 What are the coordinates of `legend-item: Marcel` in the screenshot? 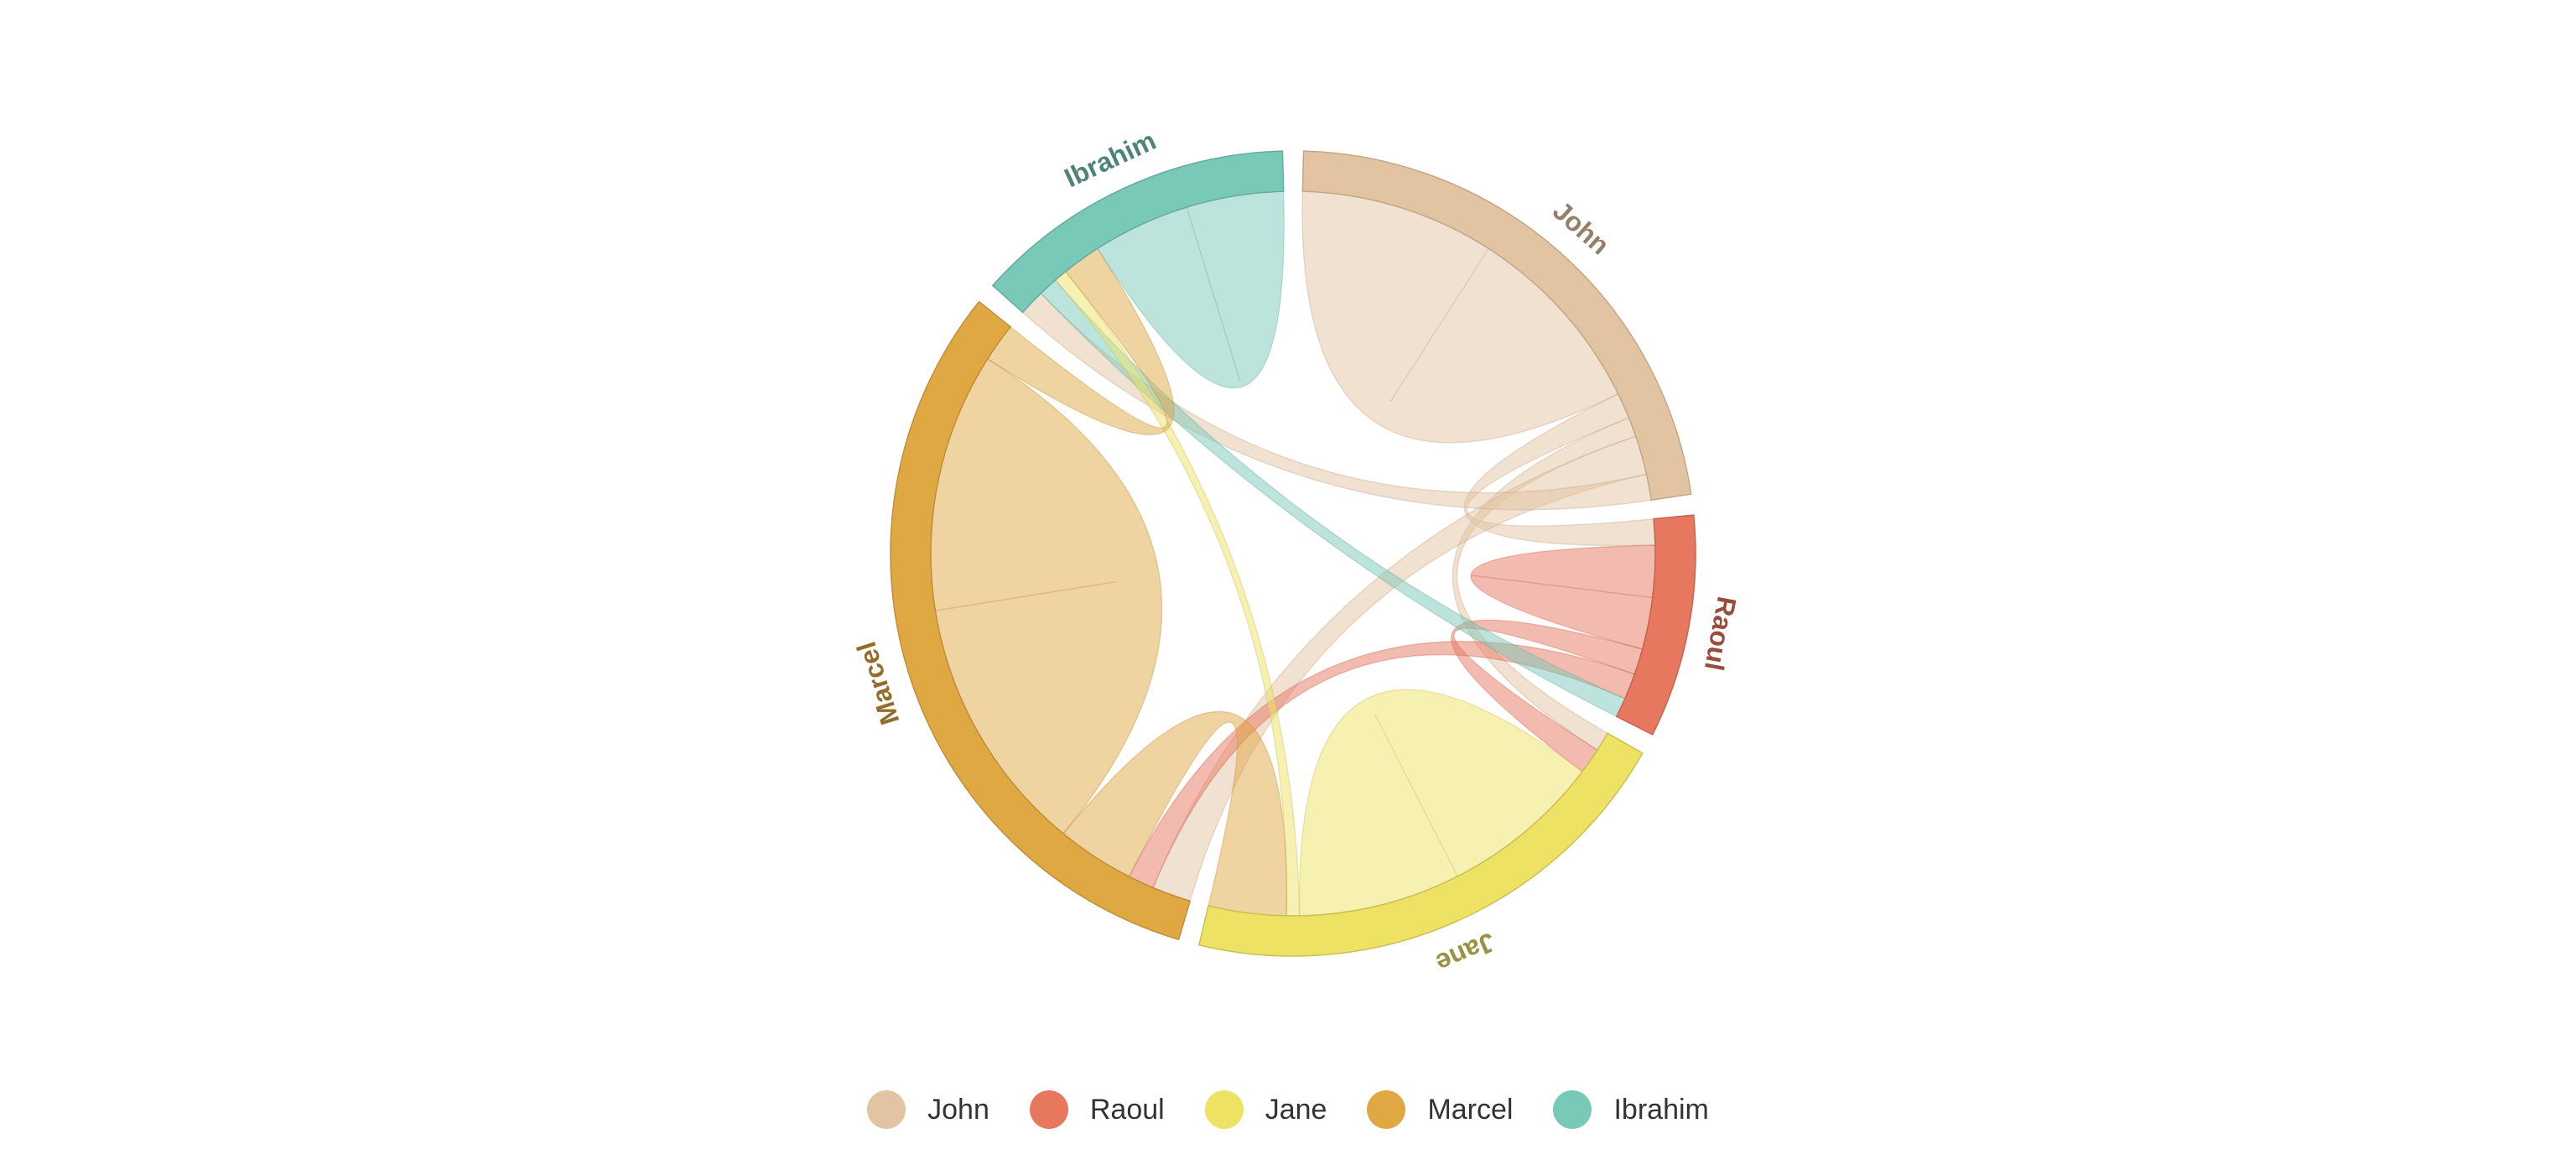 It's located at (1440, 1109).